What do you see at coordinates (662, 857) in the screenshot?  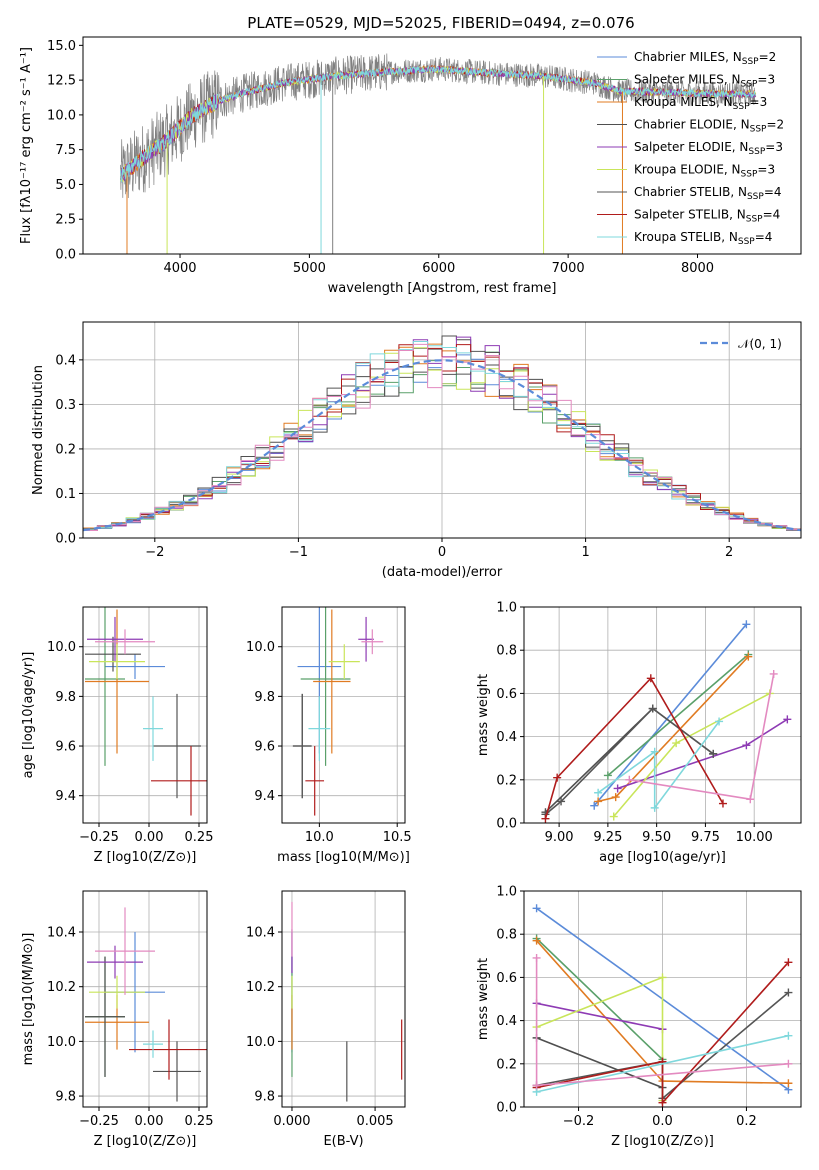 I see `x-axis-label: age [log10(age/yr)]` at bounding box center [662, 857].